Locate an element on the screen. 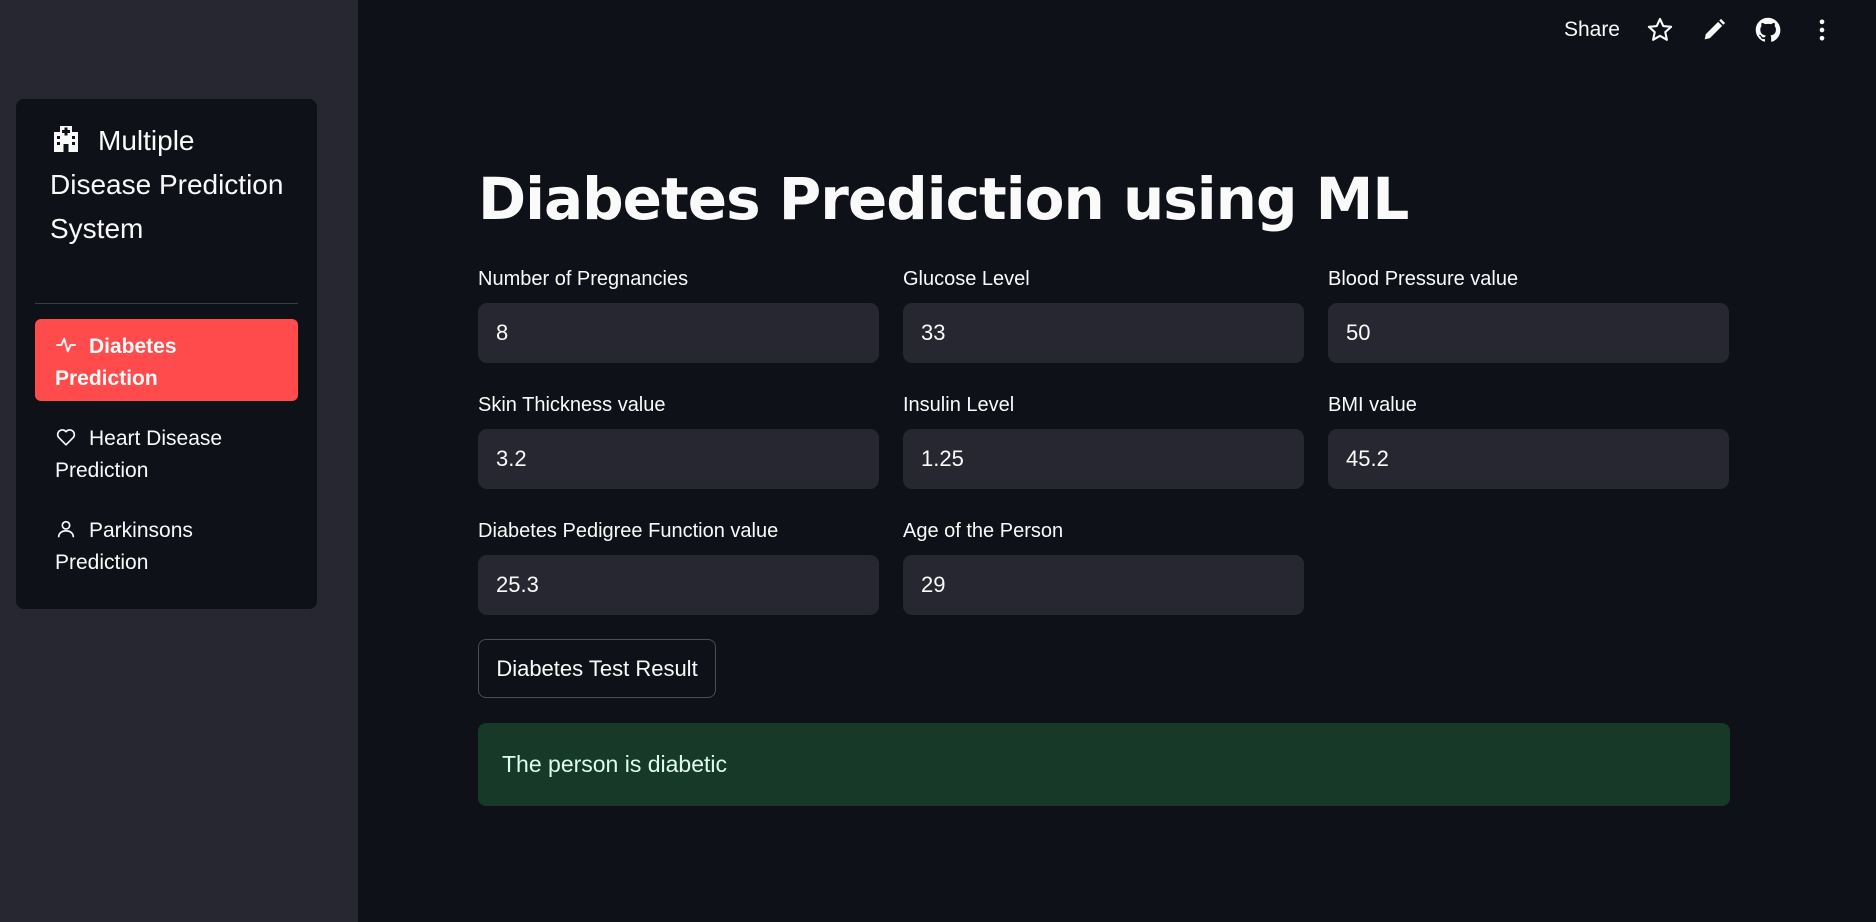  person-icon is located at coordinates (66, 529).